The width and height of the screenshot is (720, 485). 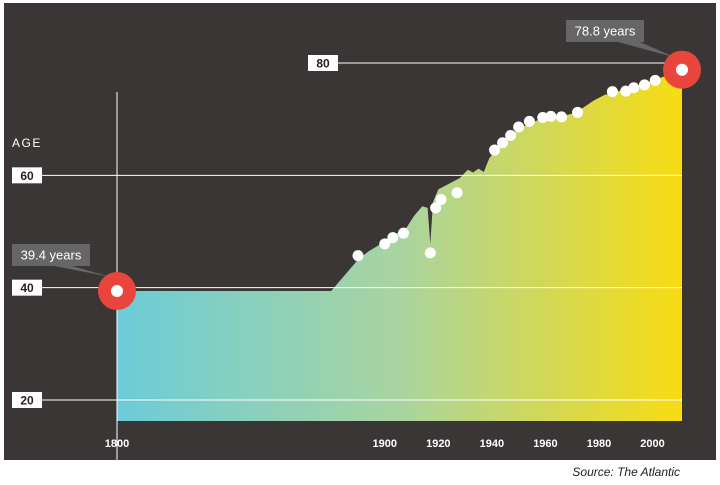 What do you see at coordinates (578, 112) in the screenshot?
I see `data-point-1972` at bounding box center [578, 112].